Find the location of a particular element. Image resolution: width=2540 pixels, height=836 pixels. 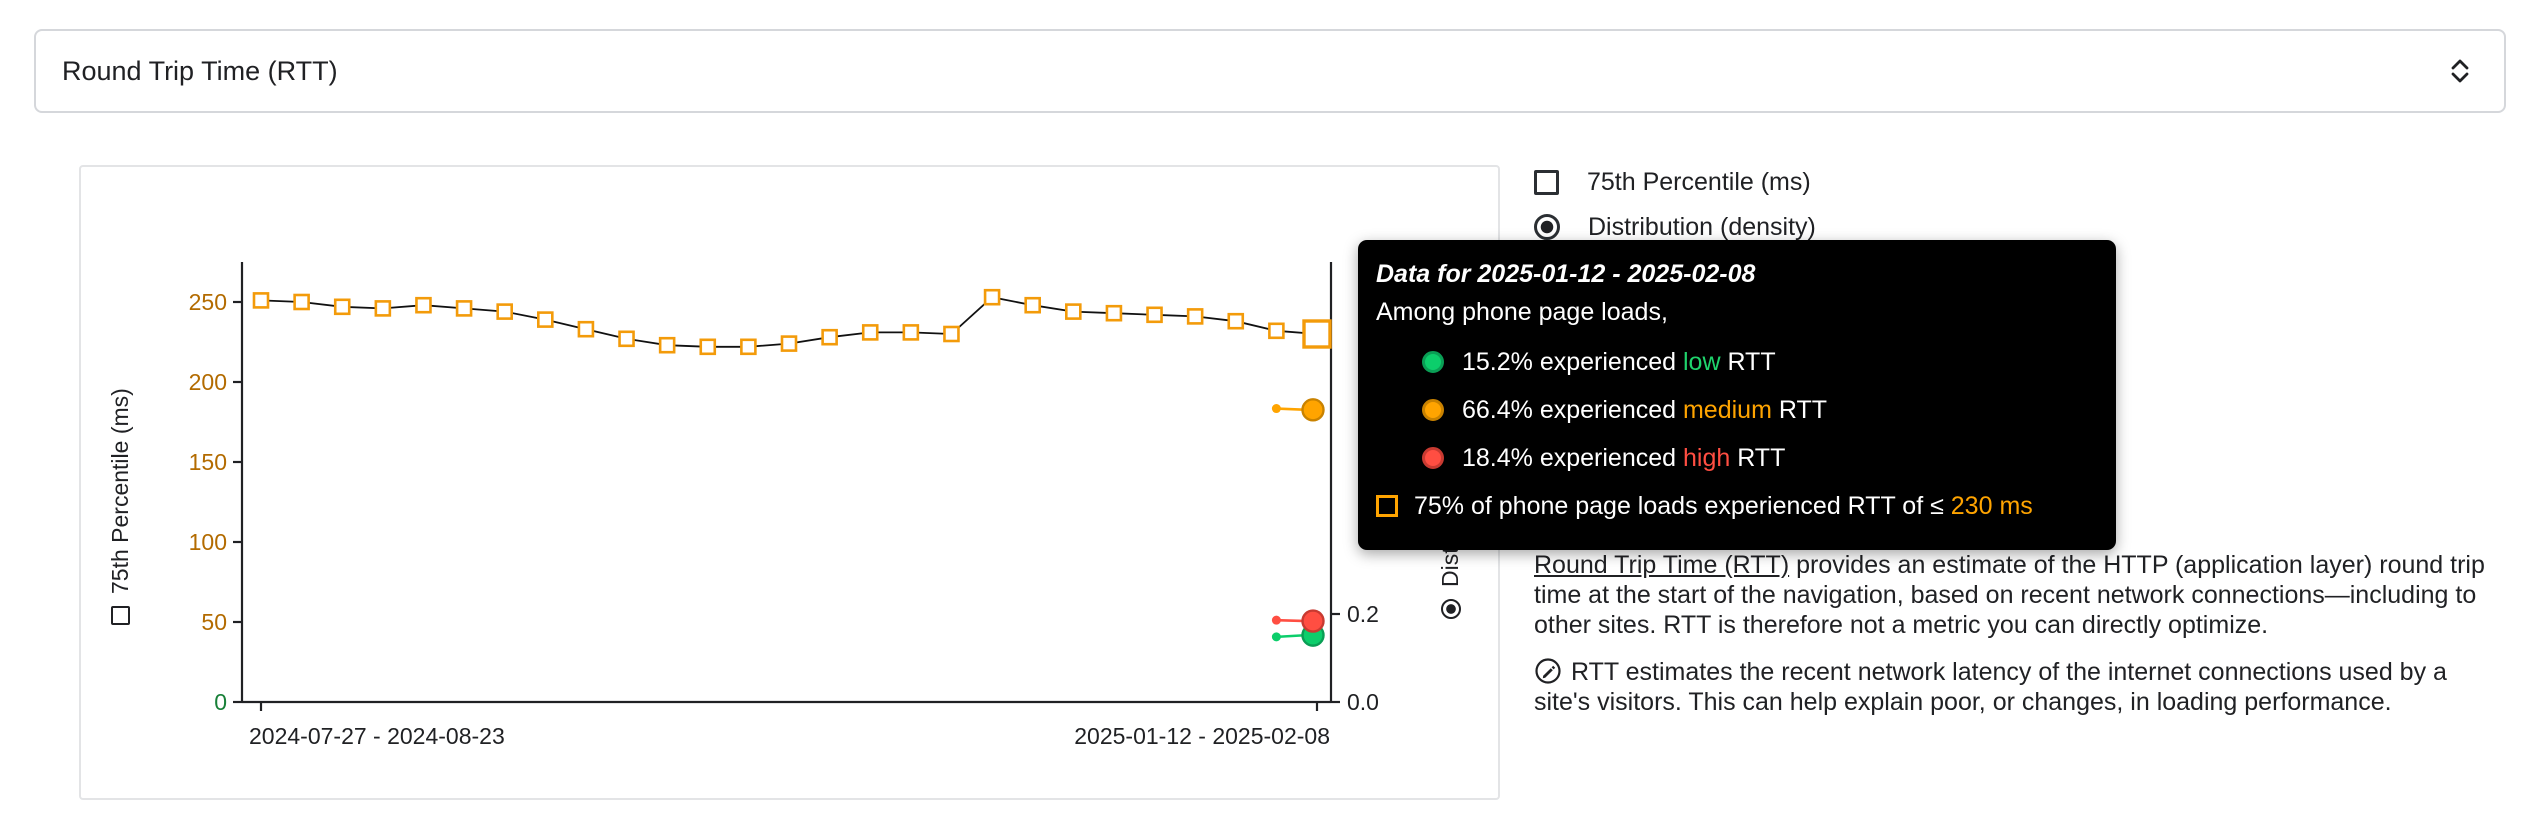

row-keyword: high is located at coordinates (1706, 457).